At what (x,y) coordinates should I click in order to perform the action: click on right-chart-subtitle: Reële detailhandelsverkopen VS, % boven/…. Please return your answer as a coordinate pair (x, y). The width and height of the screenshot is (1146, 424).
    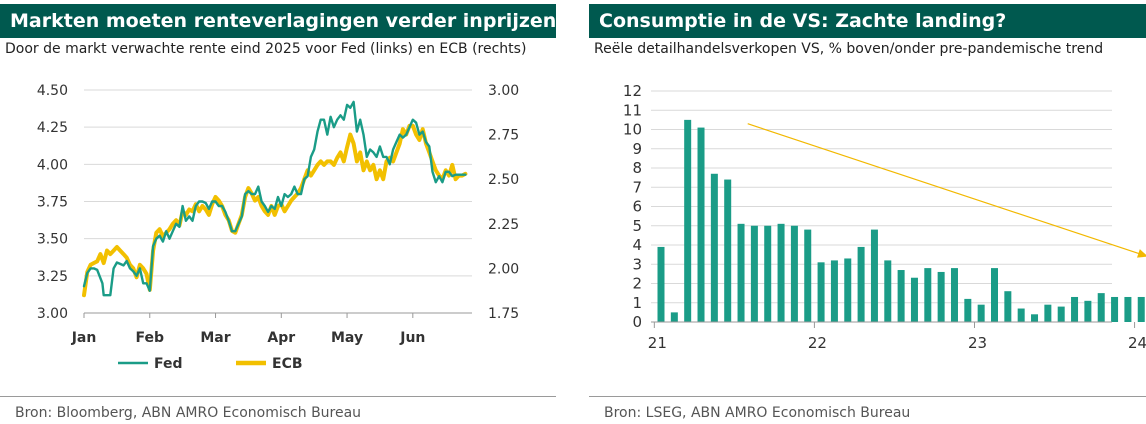
    Looking at the image, I should click on (849, 49).